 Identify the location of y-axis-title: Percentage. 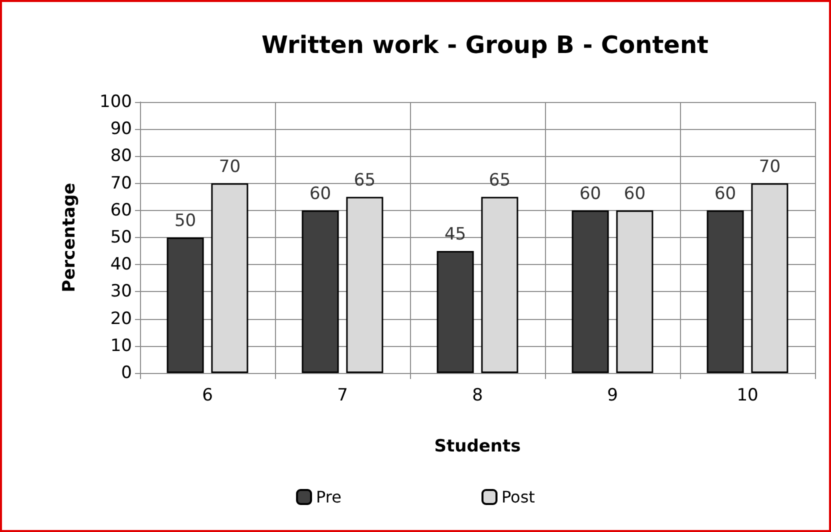
(70, 237).